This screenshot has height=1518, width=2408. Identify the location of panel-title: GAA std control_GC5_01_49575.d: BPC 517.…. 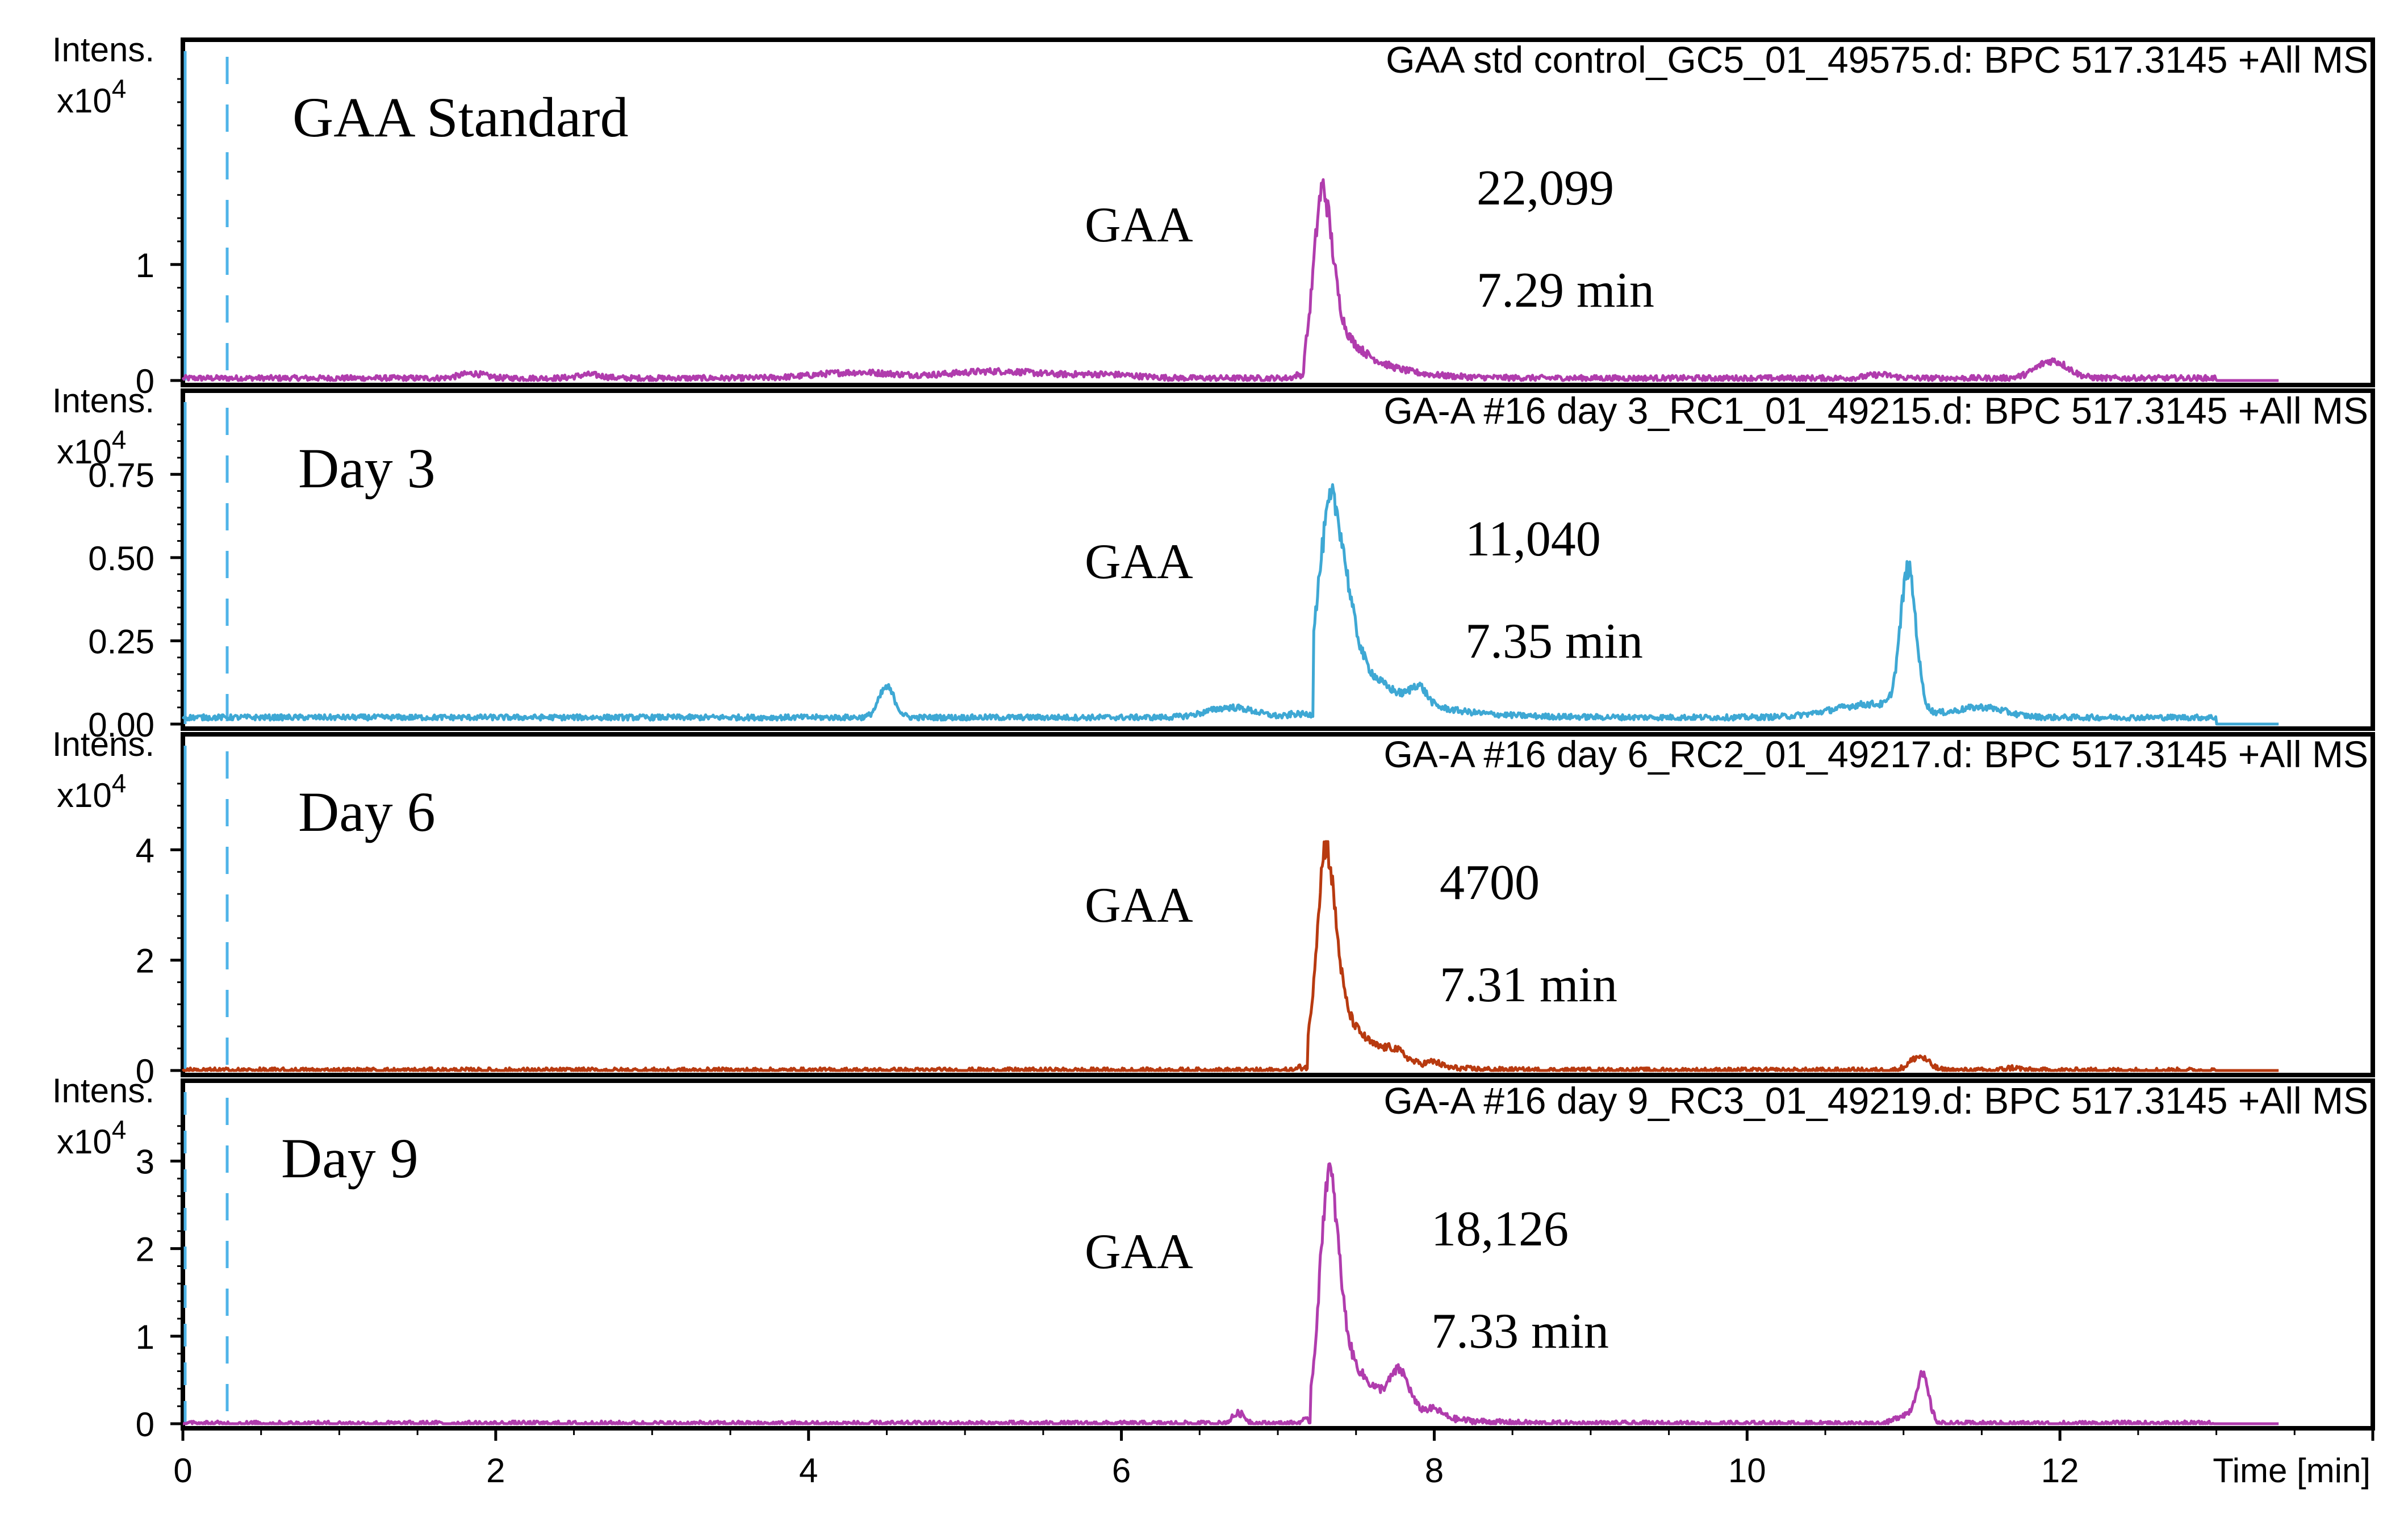
(1877, 60).